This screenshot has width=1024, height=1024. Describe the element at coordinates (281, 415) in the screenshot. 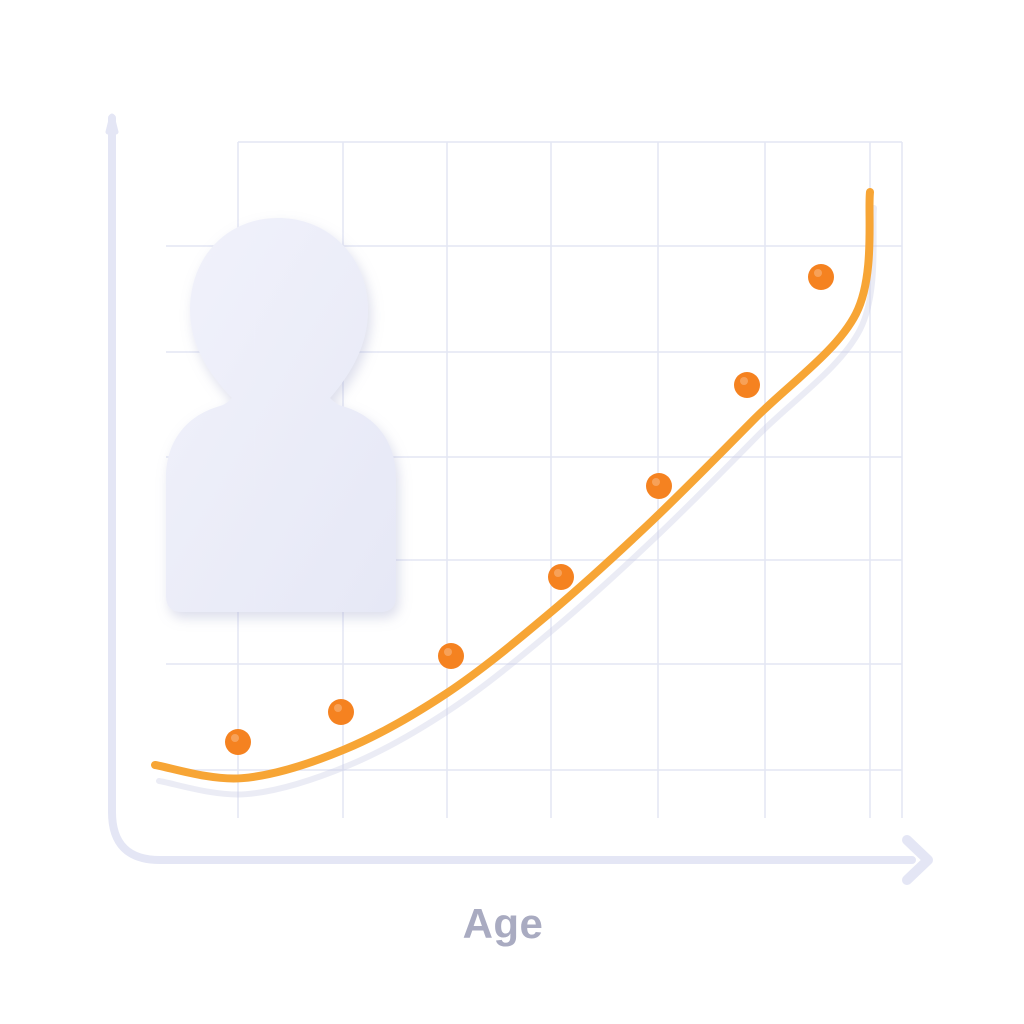

I see `person-silhouette-icon` at that location.